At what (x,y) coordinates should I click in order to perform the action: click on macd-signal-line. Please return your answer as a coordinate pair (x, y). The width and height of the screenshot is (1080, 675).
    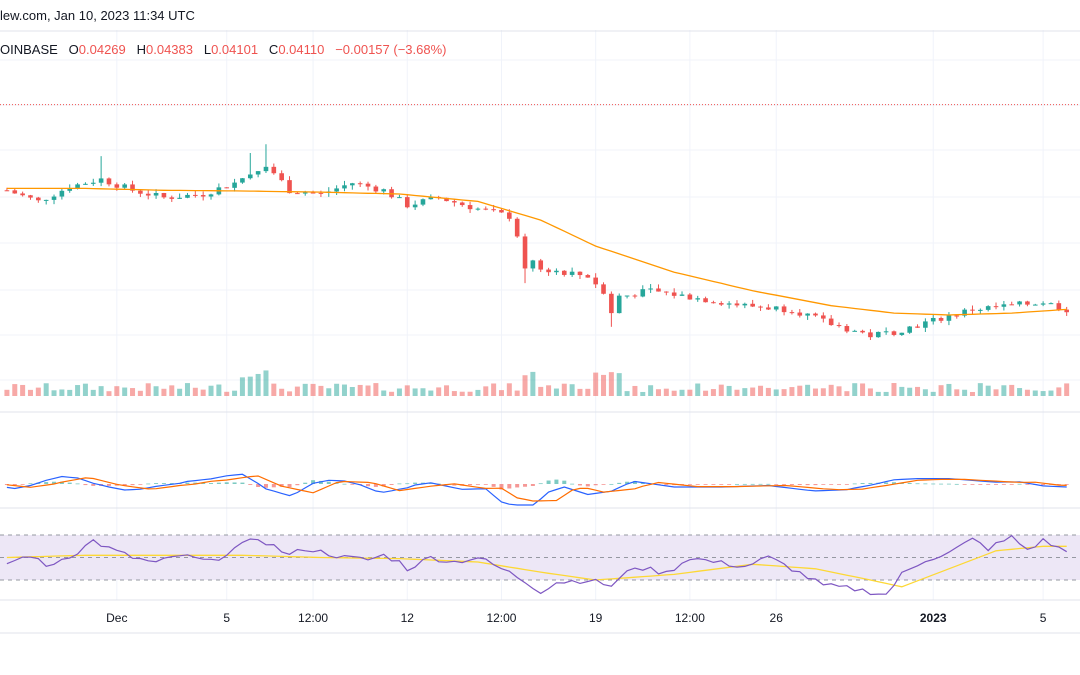
    Looking at the image, I should click on (536, 488).